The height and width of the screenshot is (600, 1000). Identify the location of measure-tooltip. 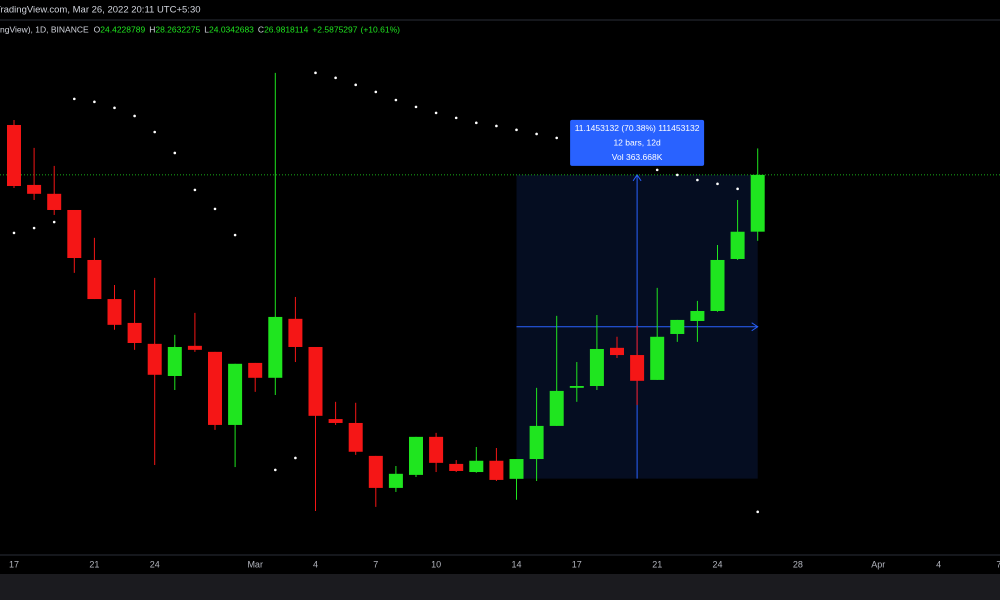
(637, 142).